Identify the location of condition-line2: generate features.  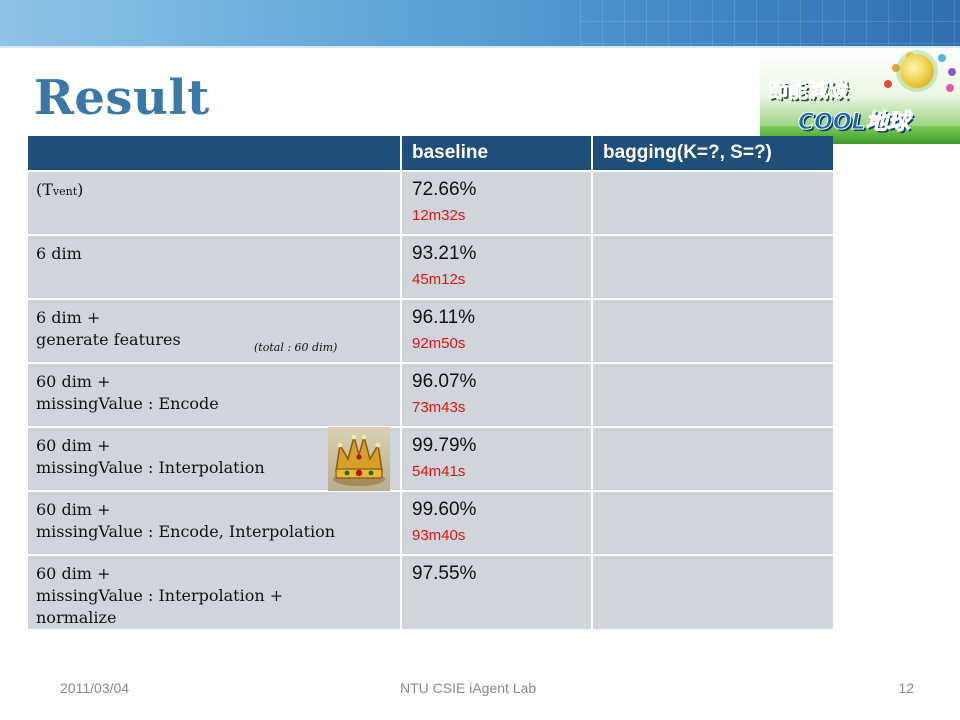
(108, 339).